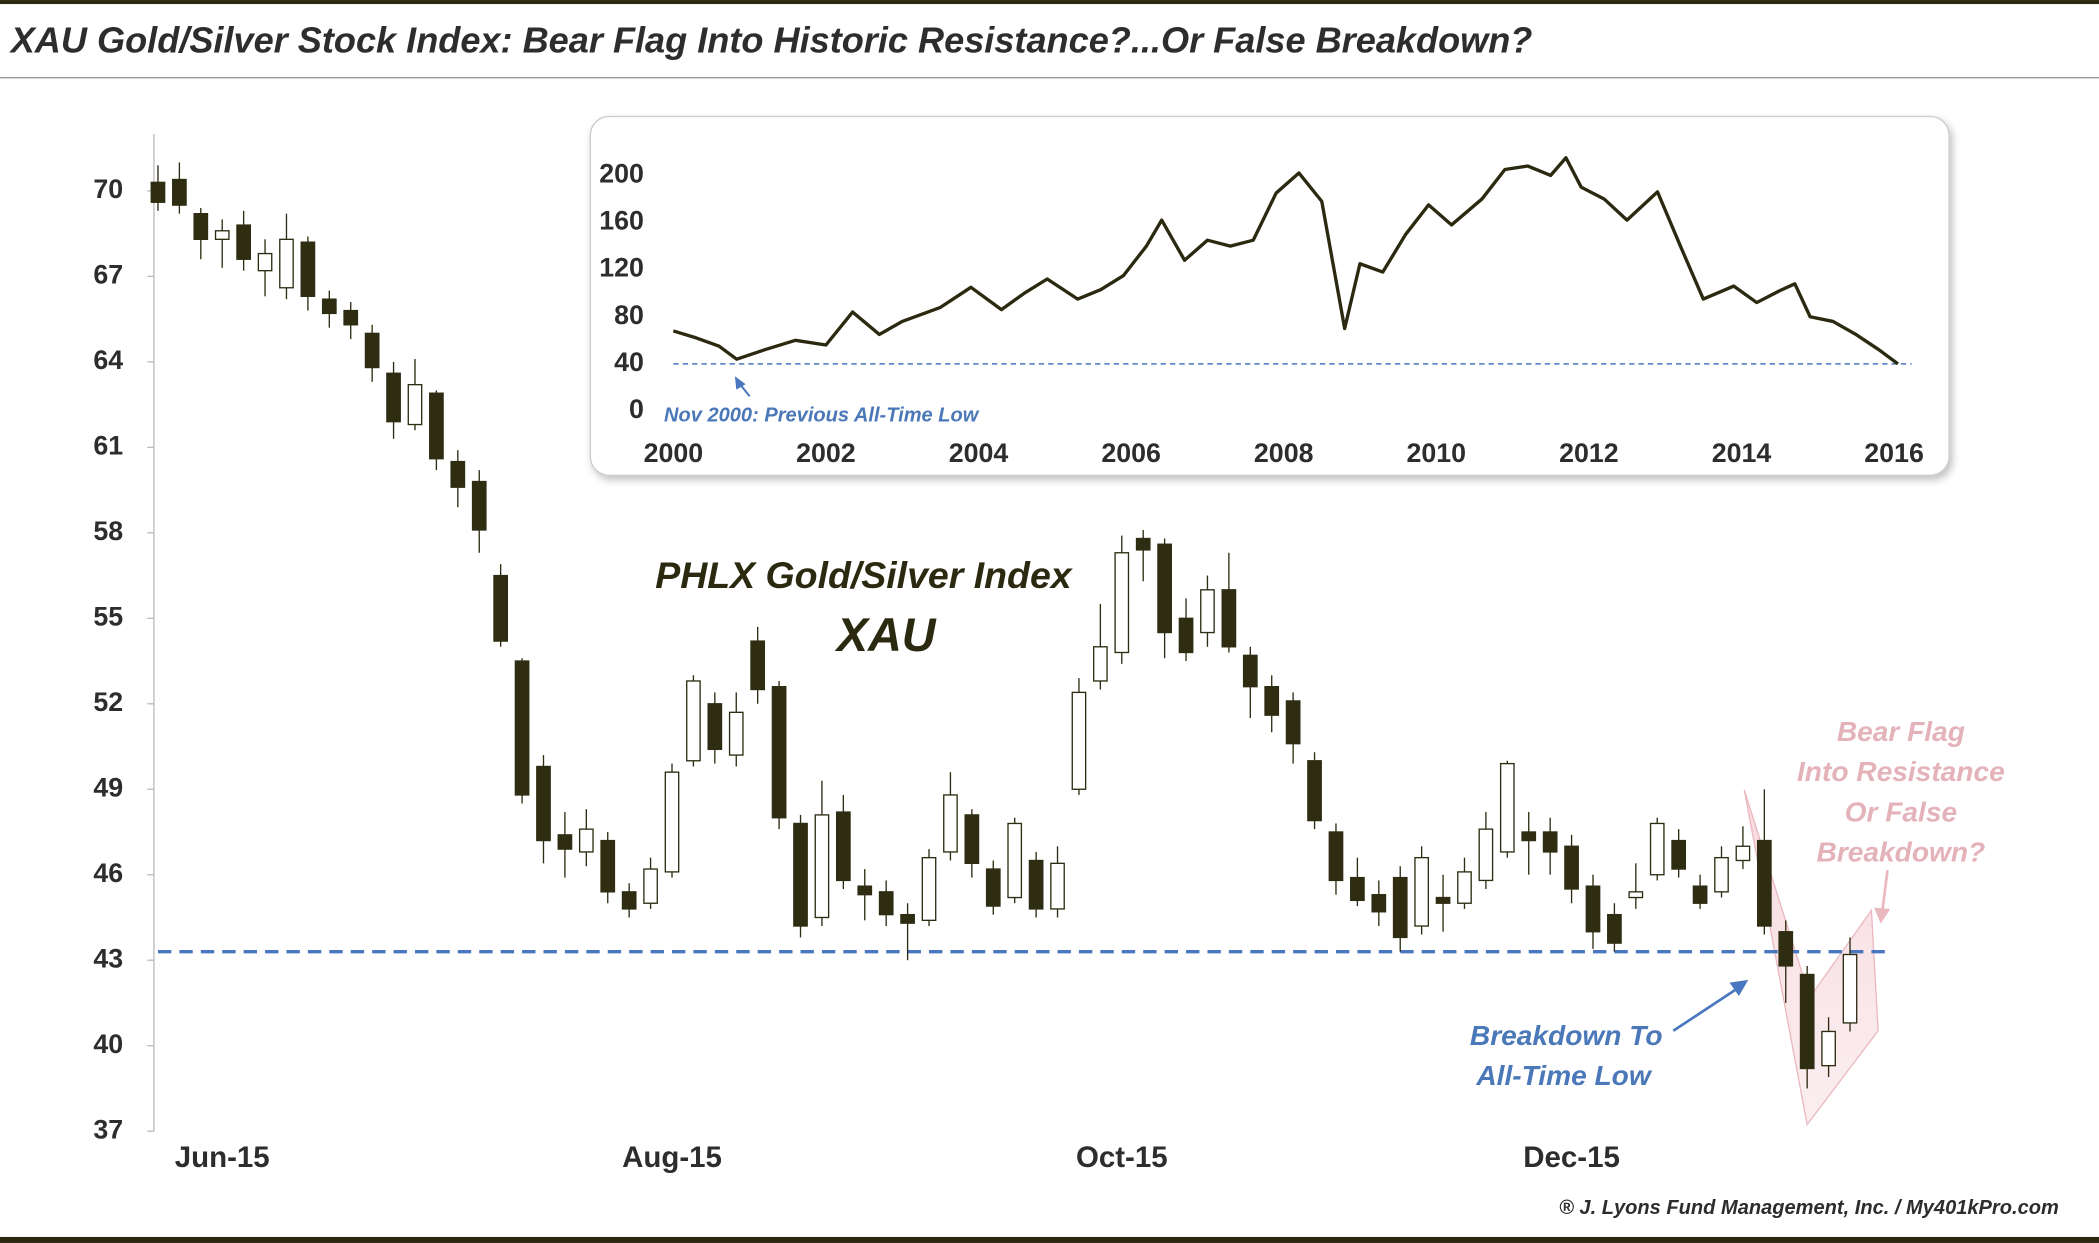  I want to click on top-border, so click(1049, 2).